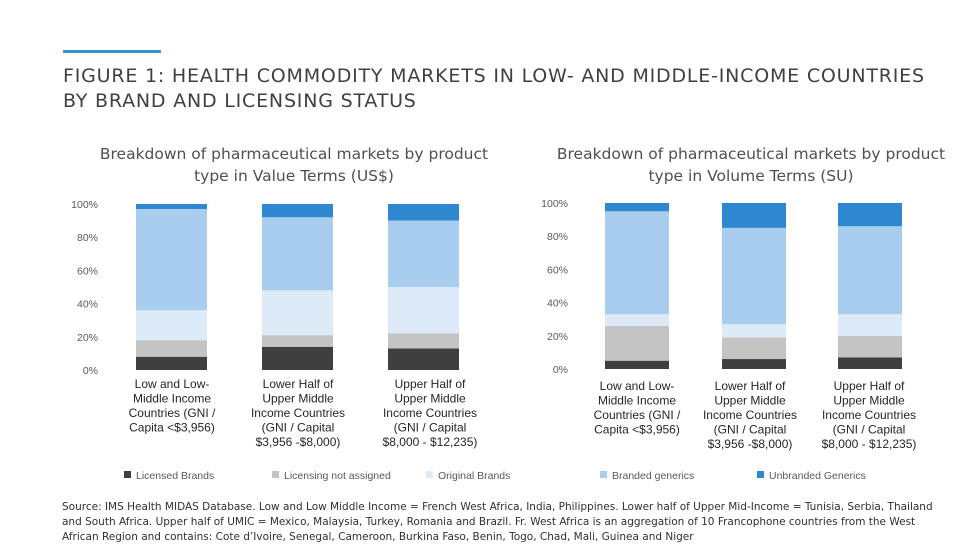  What do you see at coordinates (90, 371) in the screenshot?
I see `chart-1-y-tick-label: 0%` at bounding box center [90, 371].